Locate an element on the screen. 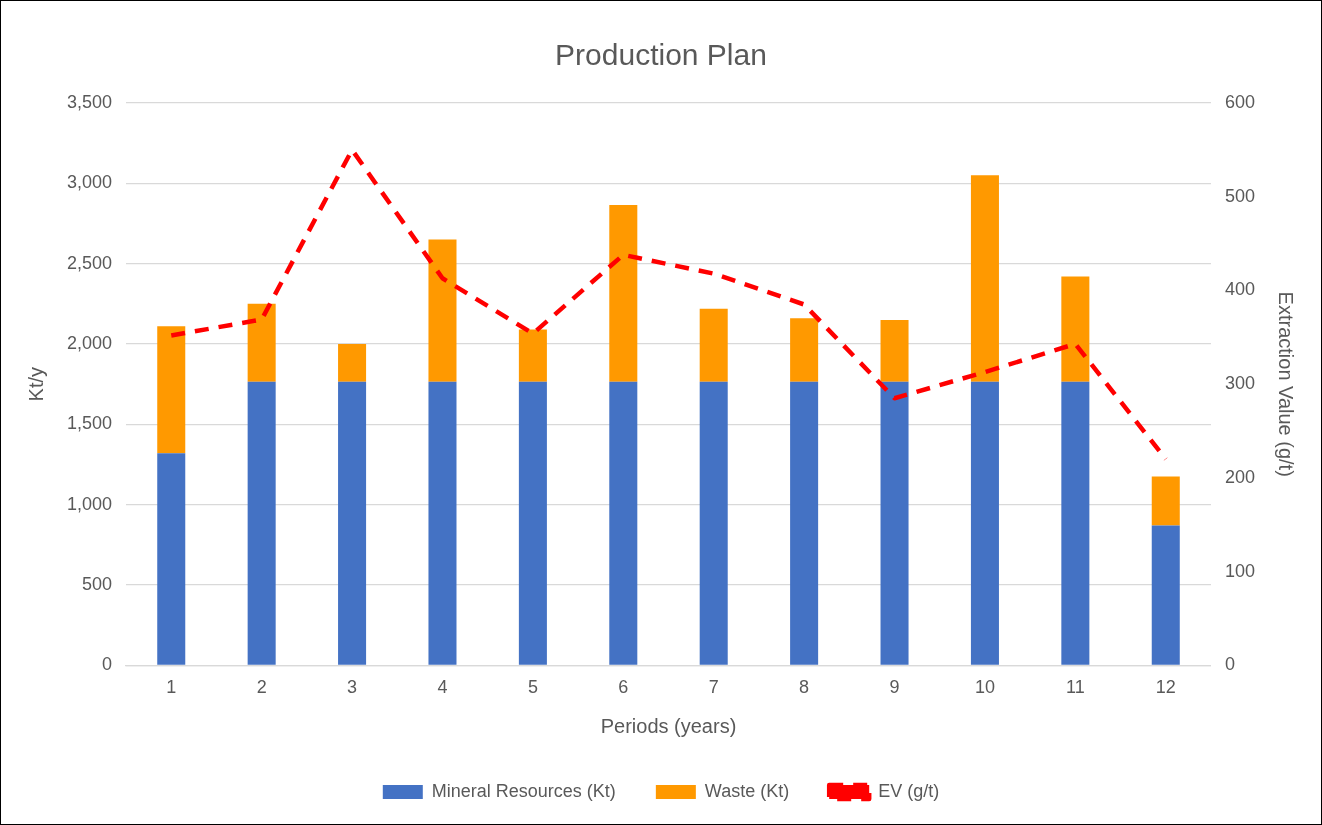 Image resolution: width=1322 pixels, height=825 pixels. x-tick-label: 1 is located at coordinates (171, 687).